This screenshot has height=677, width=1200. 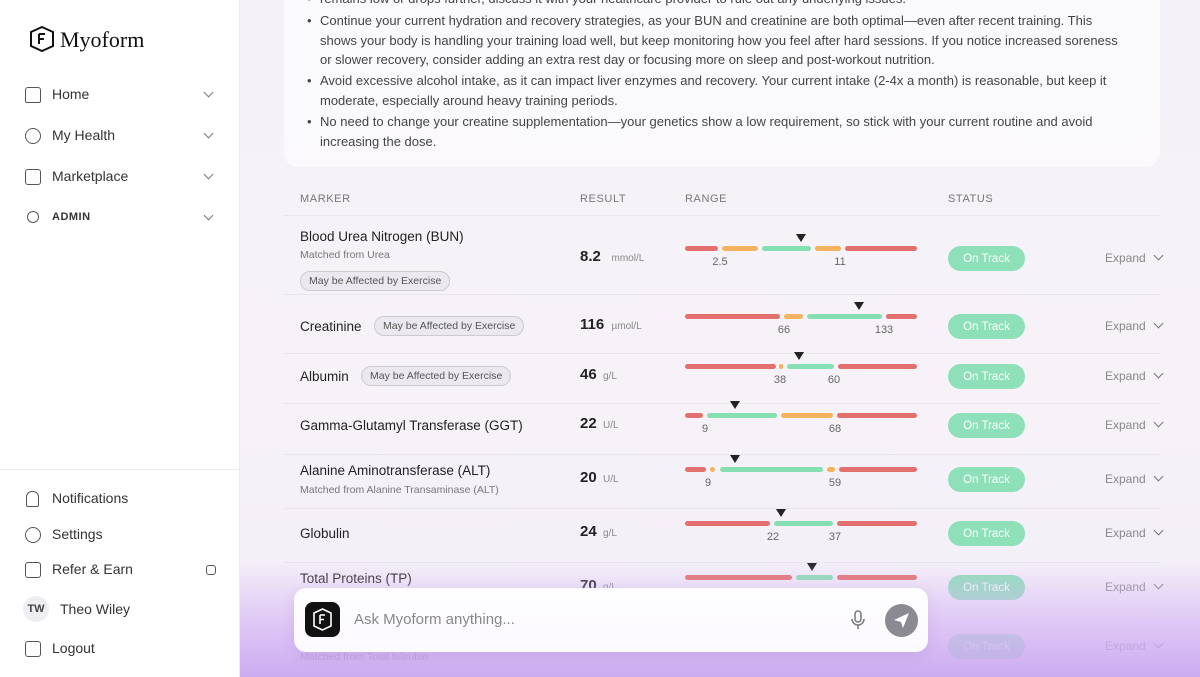 I want to click on nav-item: Logout, so click(x=73, y=648).